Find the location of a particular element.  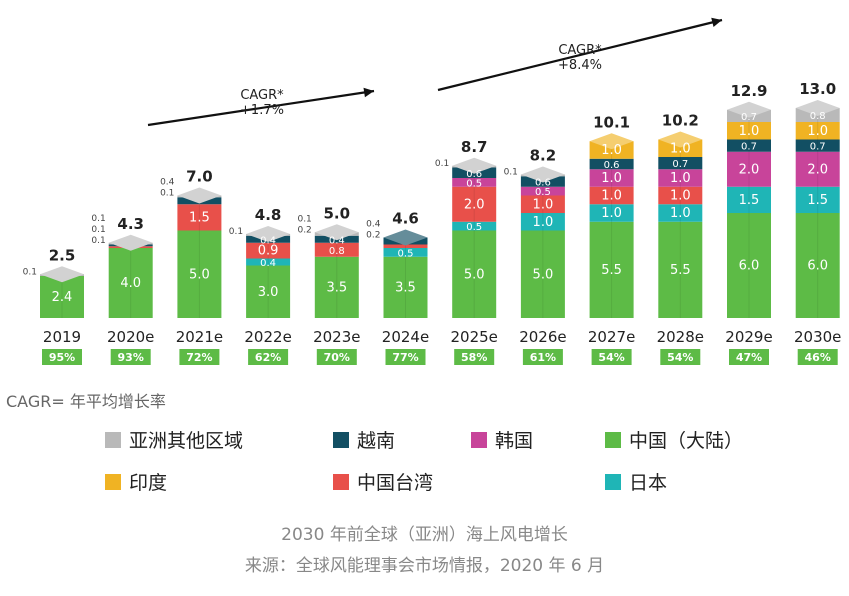

legend-item-china-mainland: 中国（大陆） is located at coordinates (674, 439).